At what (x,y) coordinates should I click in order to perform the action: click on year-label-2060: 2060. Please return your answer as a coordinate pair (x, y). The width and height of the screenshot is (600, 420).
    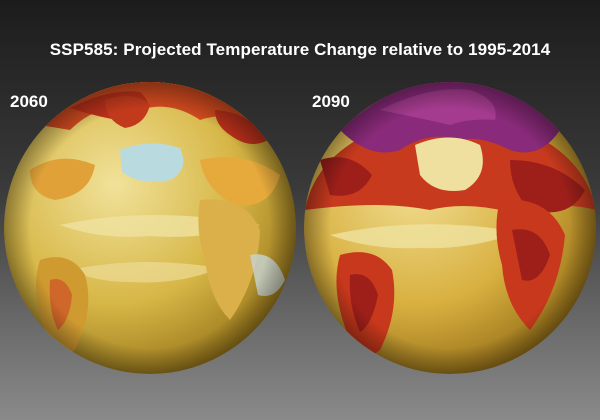
    Looking at the image, I should click on (29, 101).